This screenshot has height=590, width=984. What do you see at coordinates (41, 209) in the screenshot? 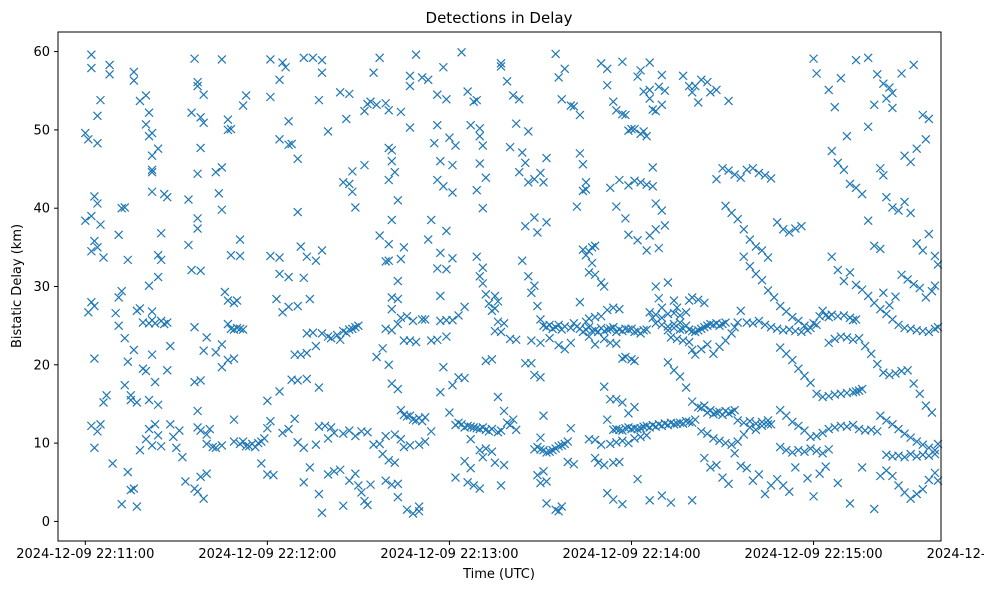
I see `y-tick-label: 40` at bounding box center [41, 209].